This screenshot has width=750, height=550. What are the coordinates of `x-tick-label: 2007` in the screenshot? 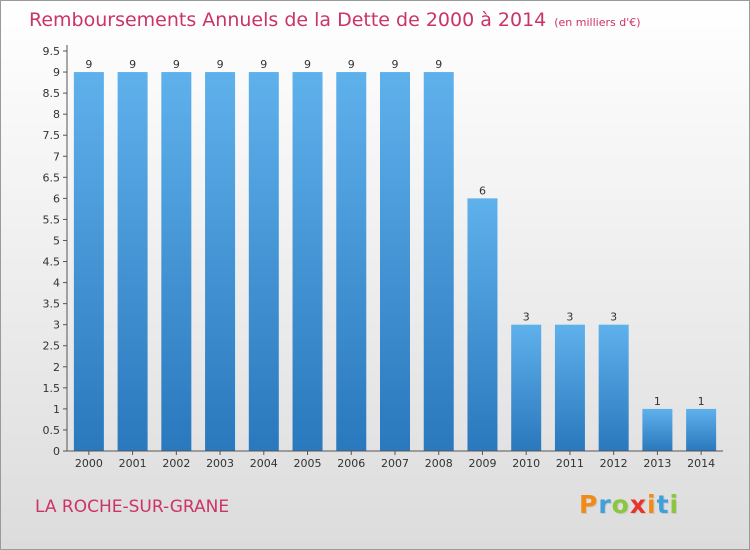 It's located at (395, 463).